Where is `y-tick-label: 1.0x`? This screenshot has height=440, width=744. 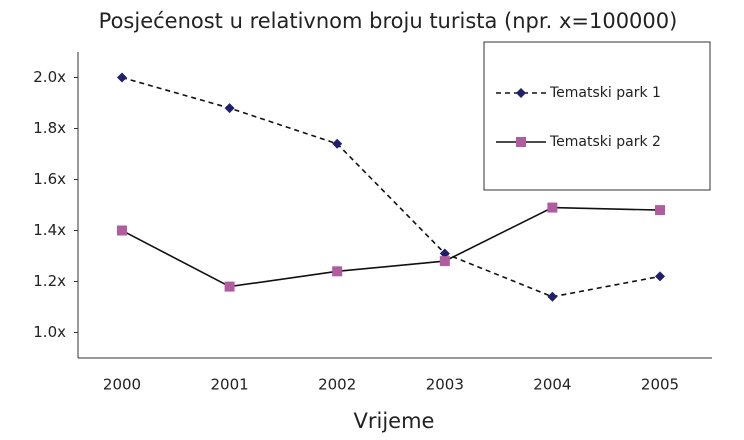
y-tick-label: 1.0x is located at coordinates (49, 332).